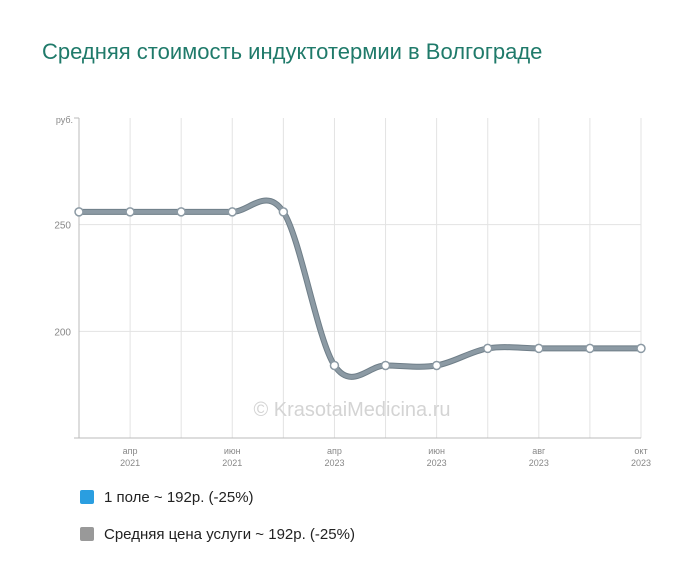 This screenshot has width=700, height=582. Describe the element at coordinates (229, 534) in the screenshot. I see `legend-label-2: Средняя цена услуги ~ 192р. (-25%)` at that location.